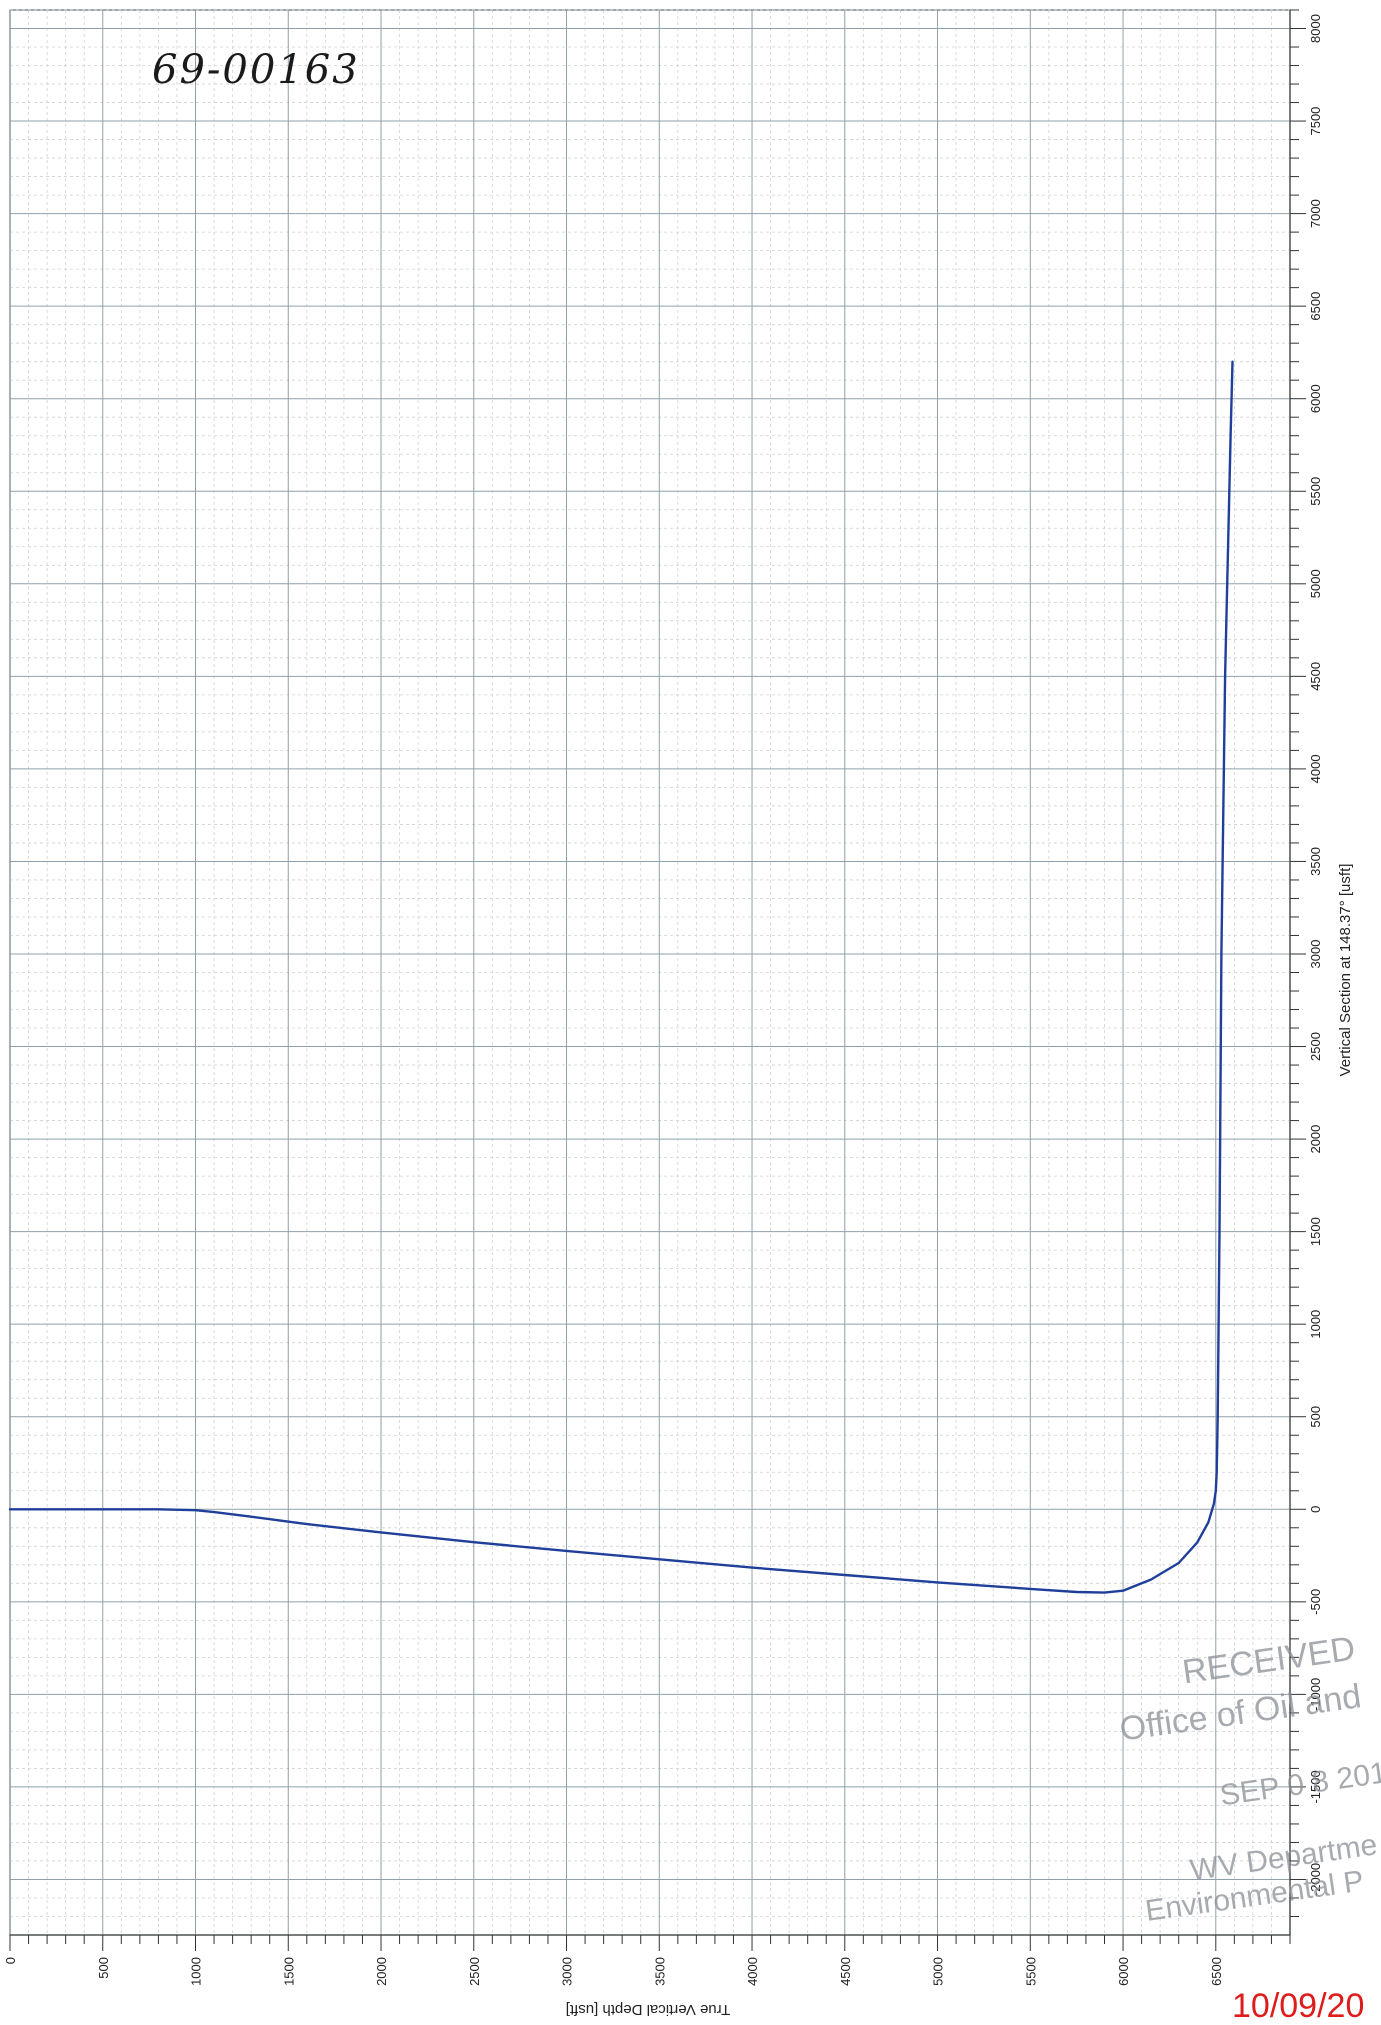  What do you see at coordinates (845, 1971) in the screenshot?
I see `x-tick-label: 4500` at bounding box center [845, 1971].